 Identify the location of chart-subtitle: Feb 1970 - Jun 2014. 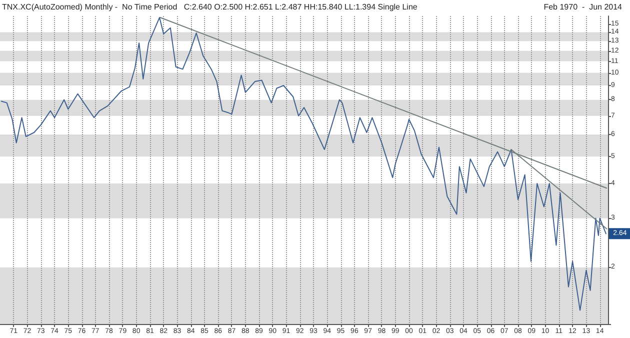
(583, 7).